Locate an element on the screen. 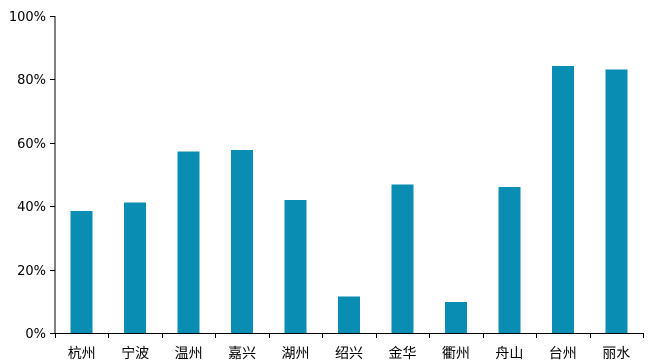 The image size is (653, 363). x-tick-label: 宁波 is located at coordinates (135, 353).